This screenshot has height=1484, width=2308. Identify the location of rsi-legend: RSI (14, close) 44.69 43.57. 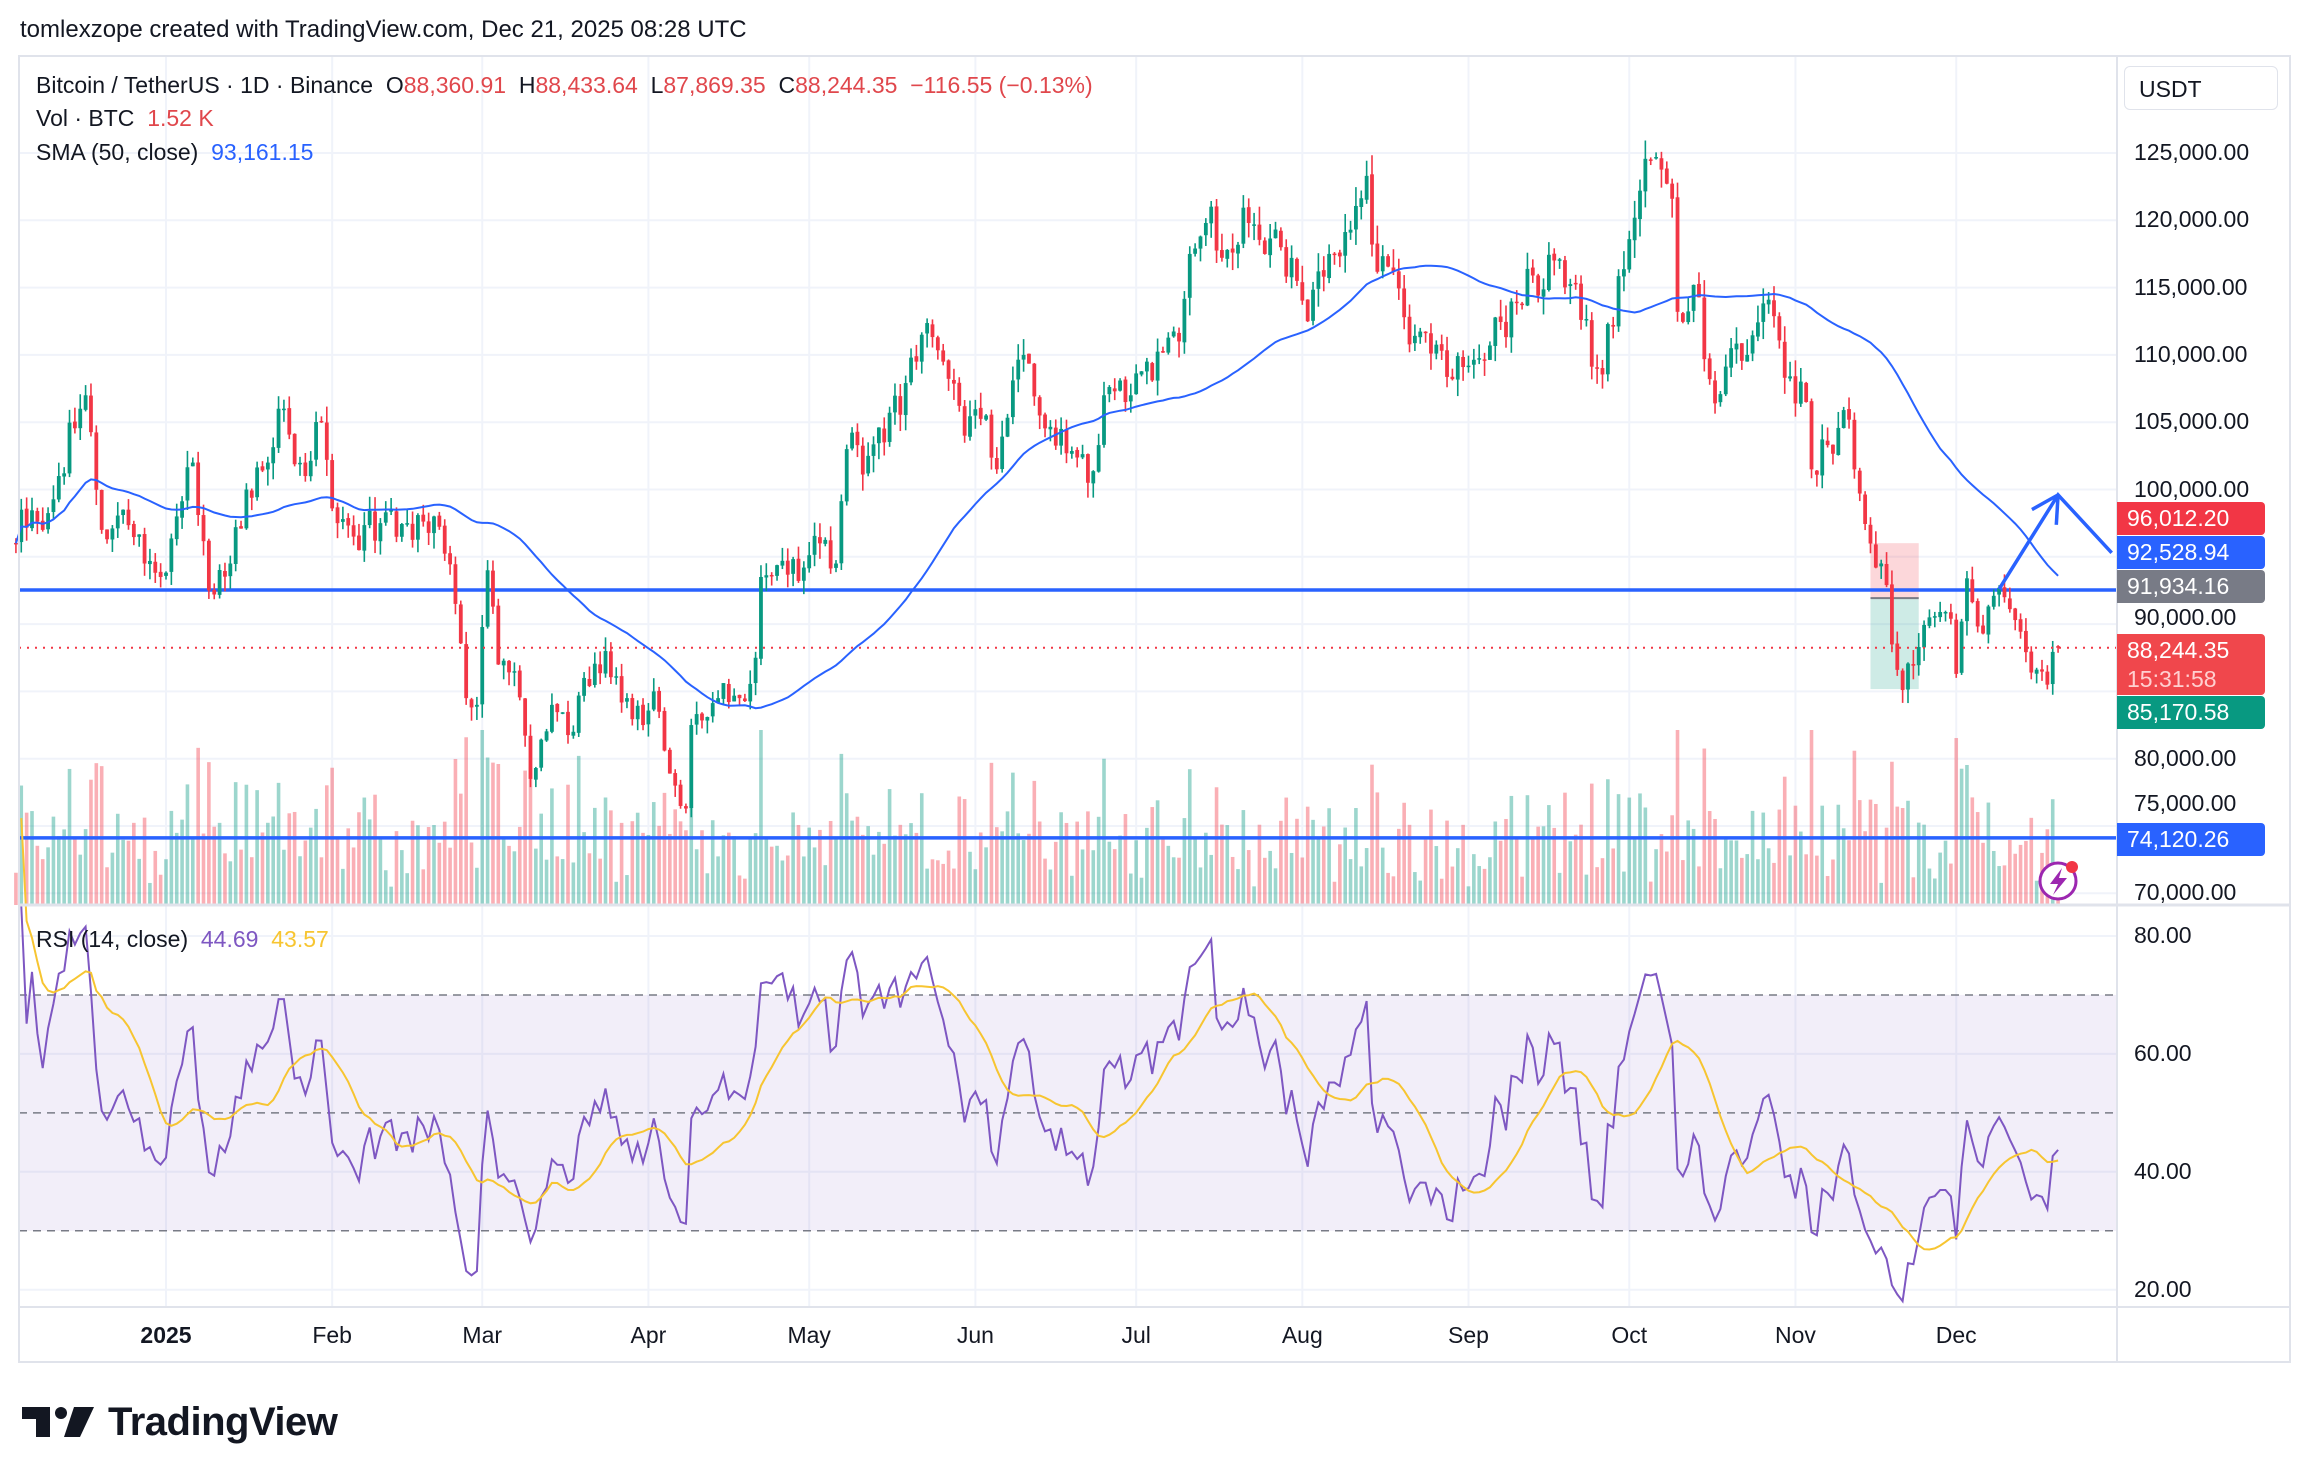
(182, 939).